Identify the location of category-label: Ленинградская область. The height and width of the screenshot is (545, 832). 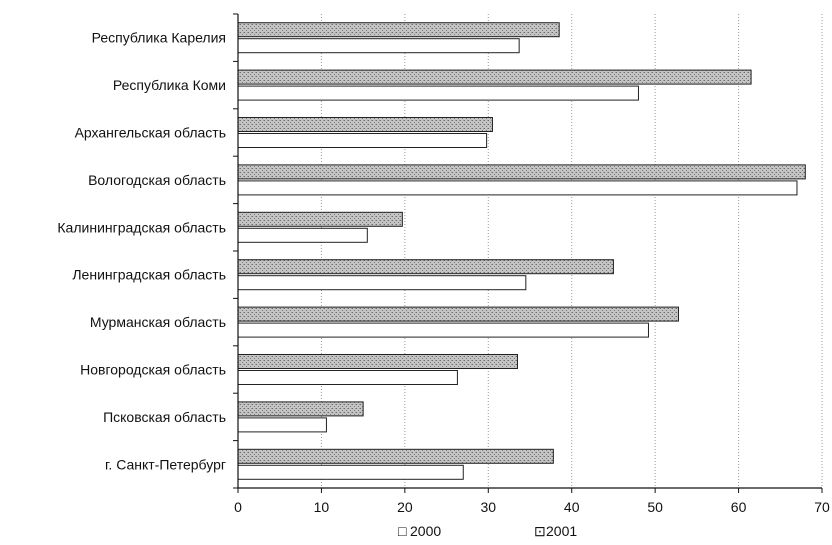
(149, 275).